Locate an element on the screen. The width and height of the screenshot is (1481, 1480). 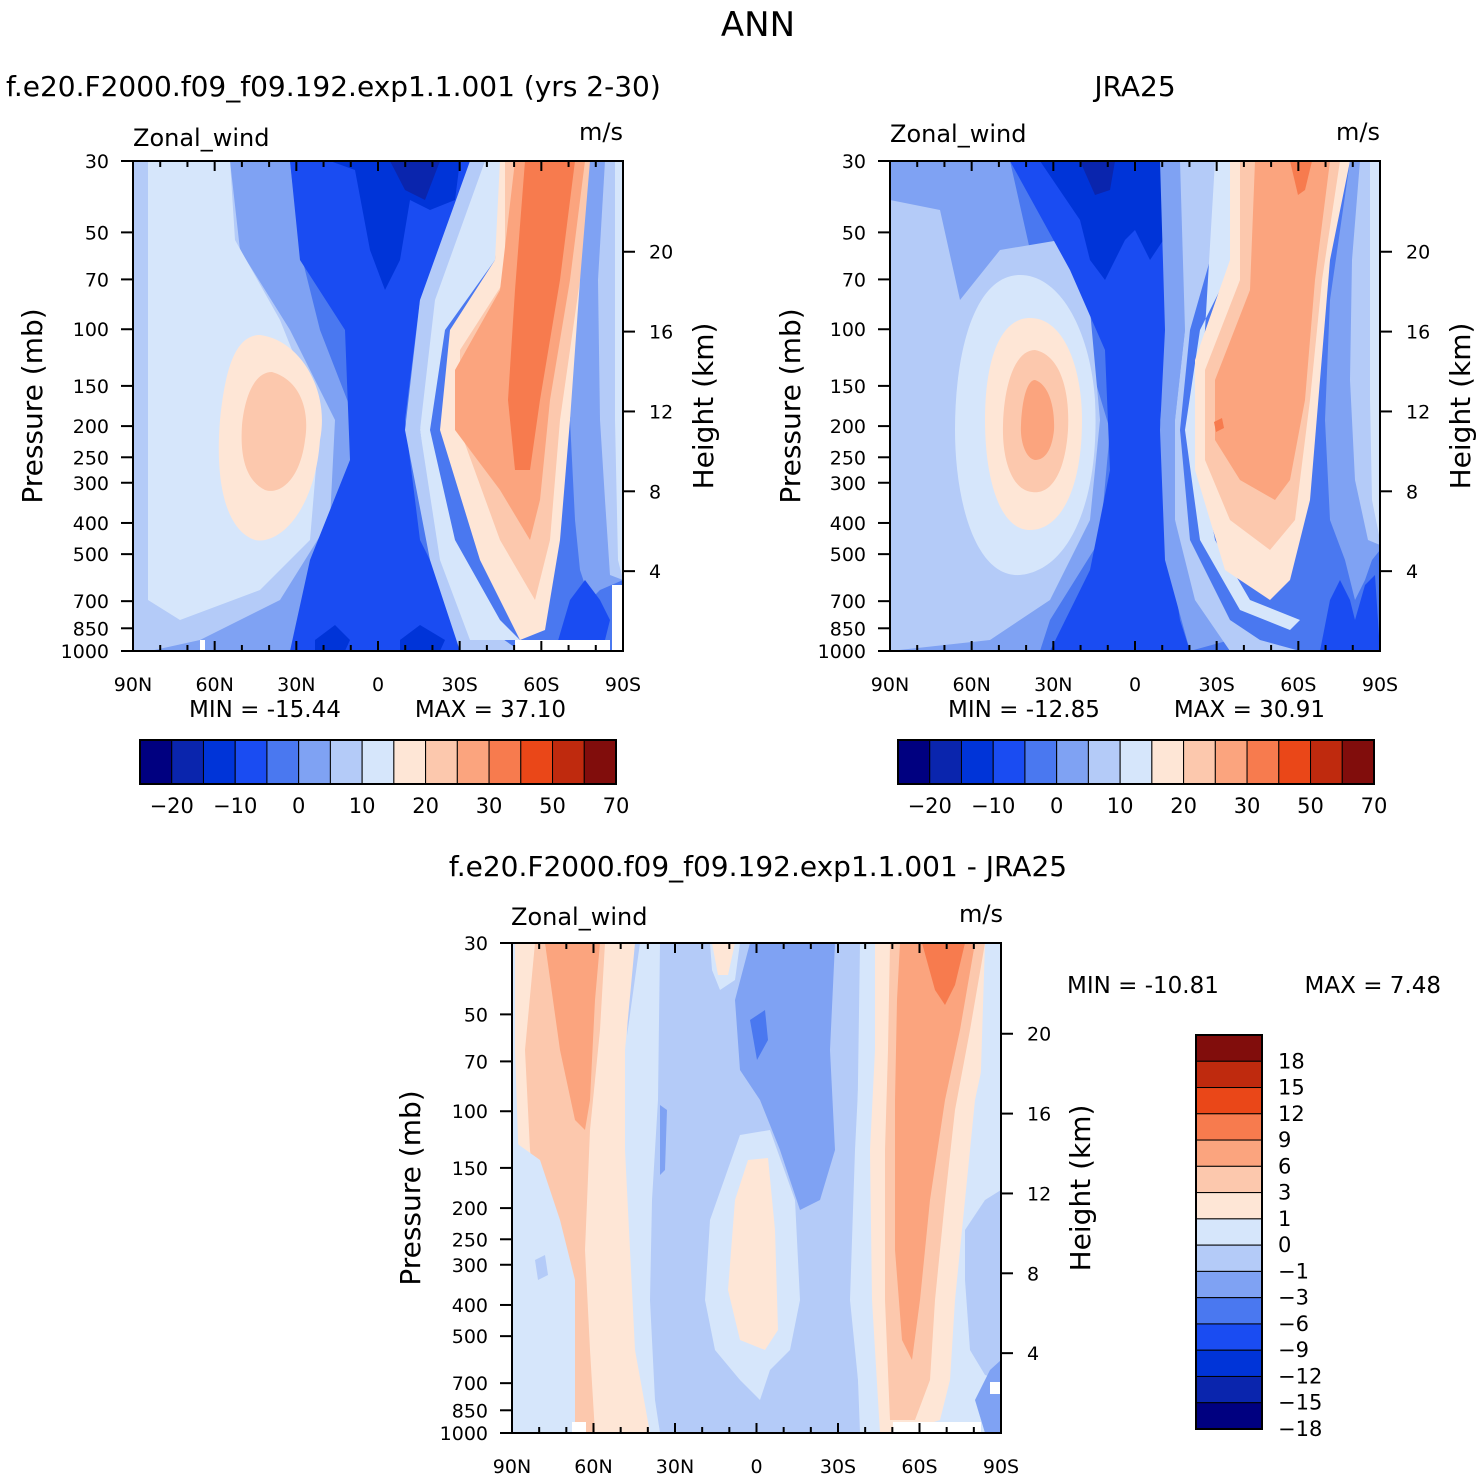
panel-obs-colorbar-label: 30 is located at coordinates (1247, 806).